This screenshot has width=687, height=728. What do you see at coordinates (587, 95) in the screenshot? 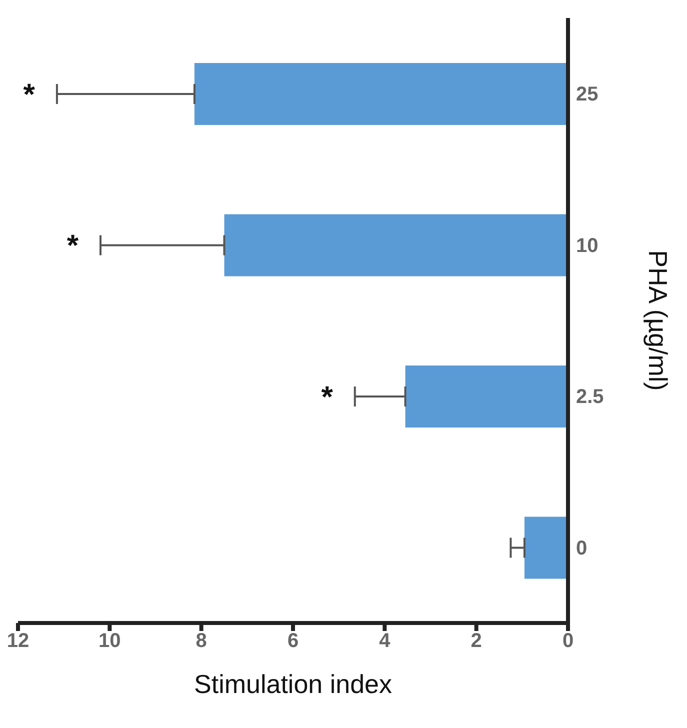
I see `y-tick-label: 25` at bounding box center [587, 95].